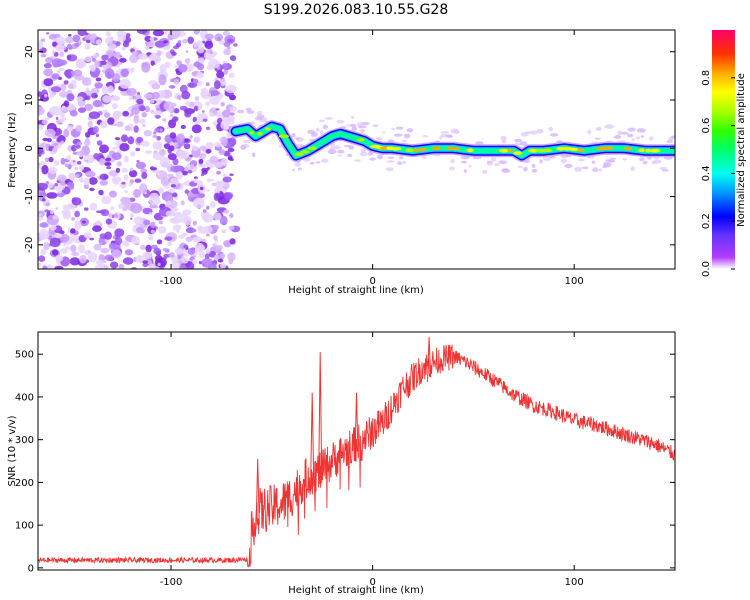 This screenshot has width=750, height=600. Describe the element at coordinates (29, 148) in the screenshot. I see `y-tick-label: 0` at that location.